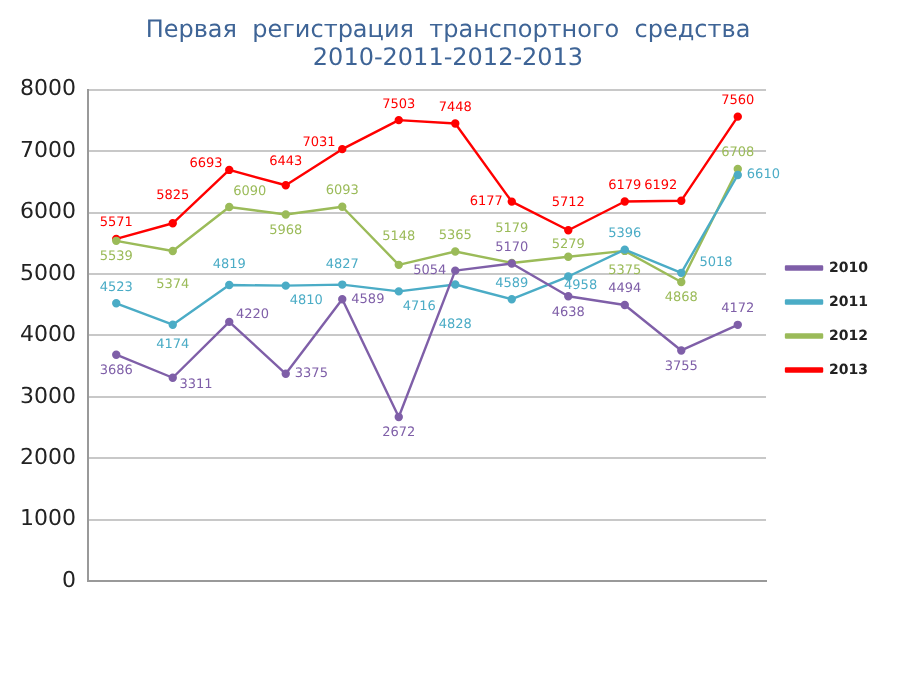 The width and height of the screenshot is (900, 674). Describe the element at coordinates (448, 57) in the screenshot. I see `text: 2010-2011-2012-2013` at that location.